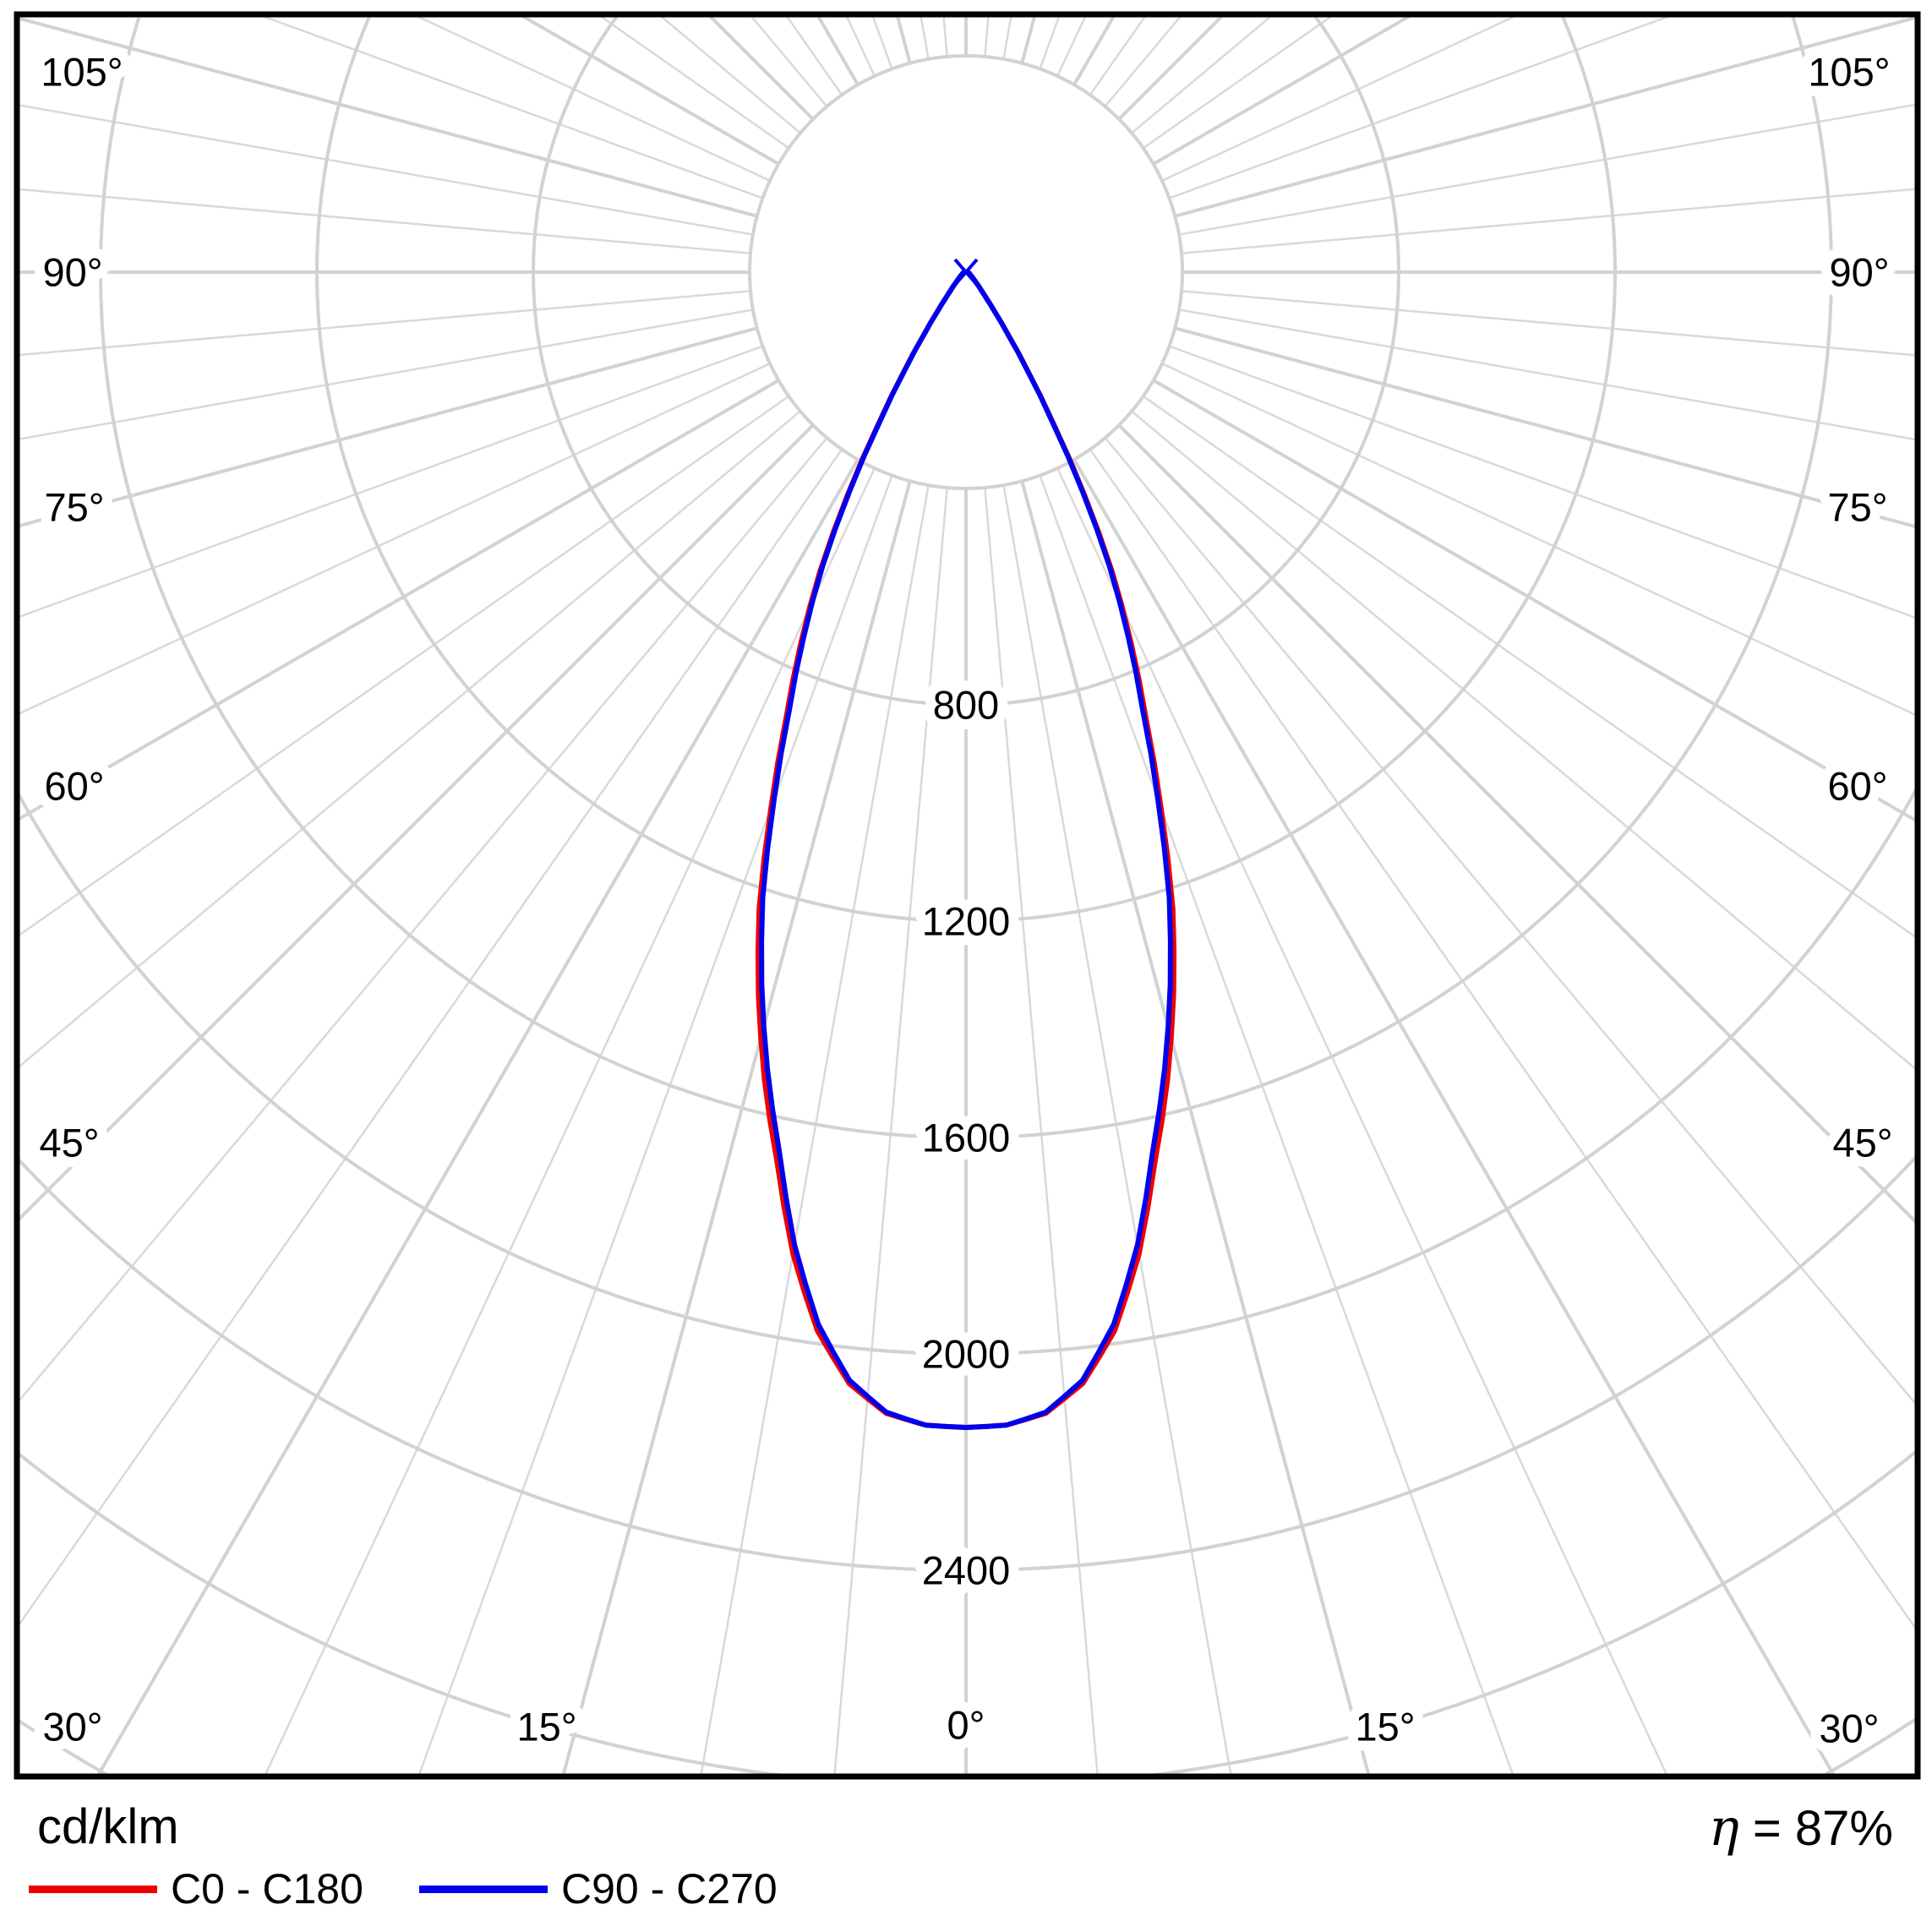 This screenshot has width=1932, height=1932. What do you see at coordinates (966, 705) in the screenshot?
I see `ring-label-800: 800` at bounding box center [966, 705].